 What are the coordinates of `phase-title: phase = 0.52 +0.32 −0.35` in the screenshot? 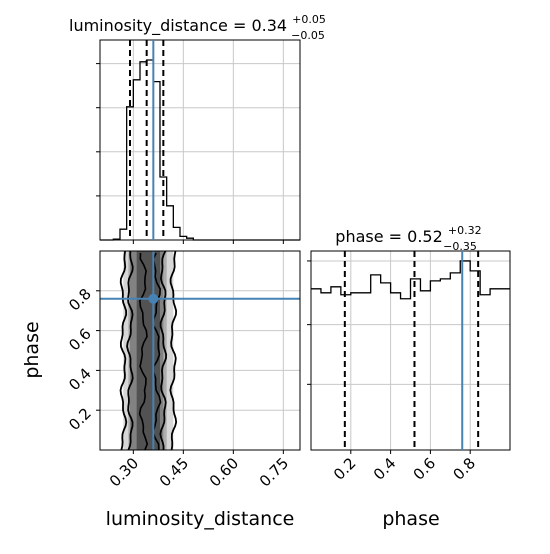 It's located at (410, 236).